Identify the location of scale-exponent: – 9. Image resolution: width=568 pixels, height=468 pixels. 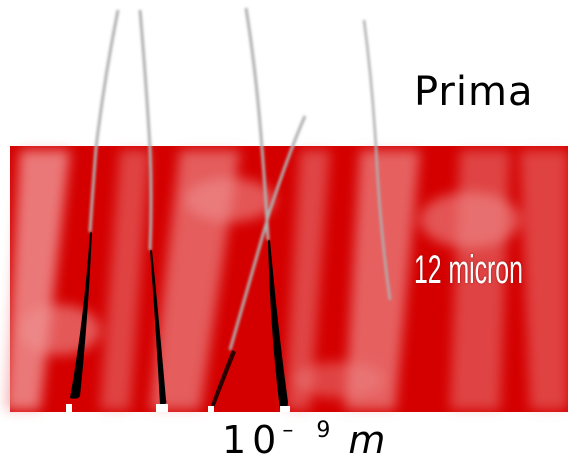
(310, 430).